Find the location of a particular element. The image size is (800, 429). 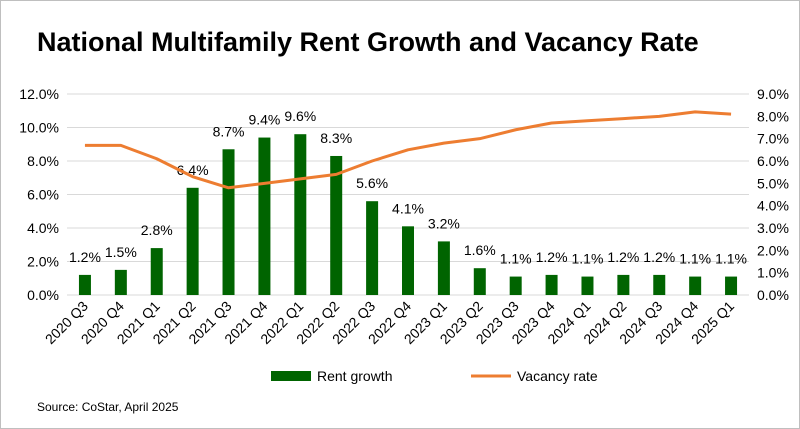

bar-data-label: 8.7% is located at coordinates (229, 131).